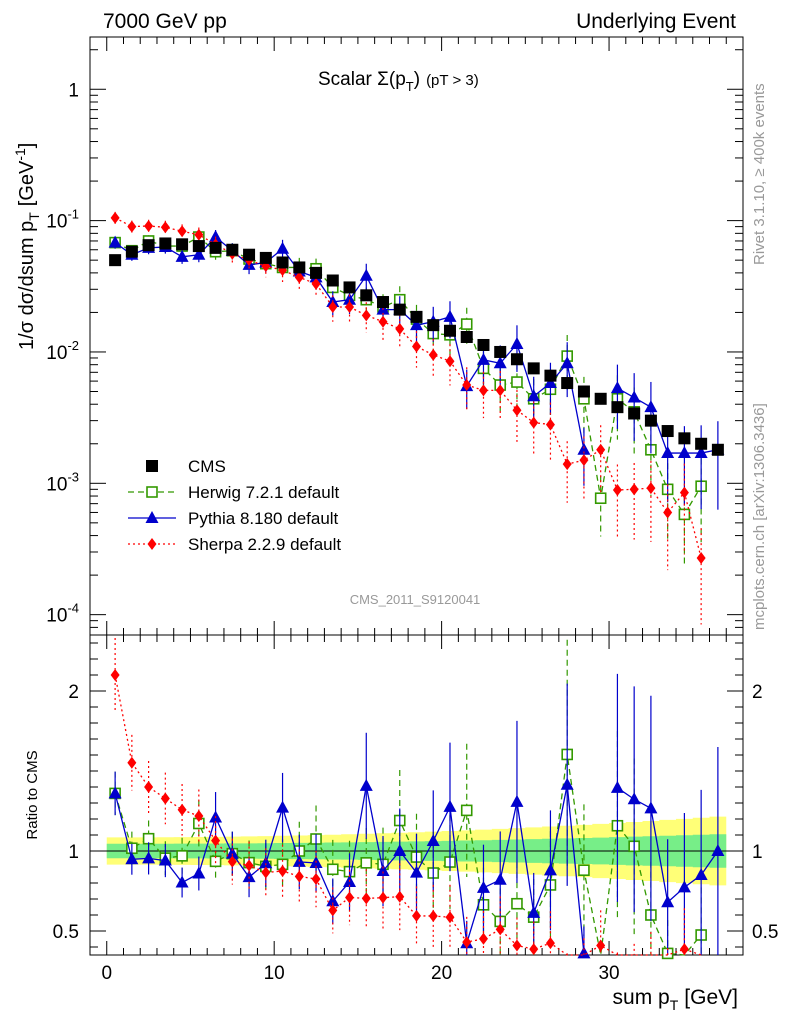 This screenshot has height=1024, width=786. What do you see at coordinates (757, 852) in the screenshot?
I see `ratio-tick-label: 1` at bounding box center [757, 852].